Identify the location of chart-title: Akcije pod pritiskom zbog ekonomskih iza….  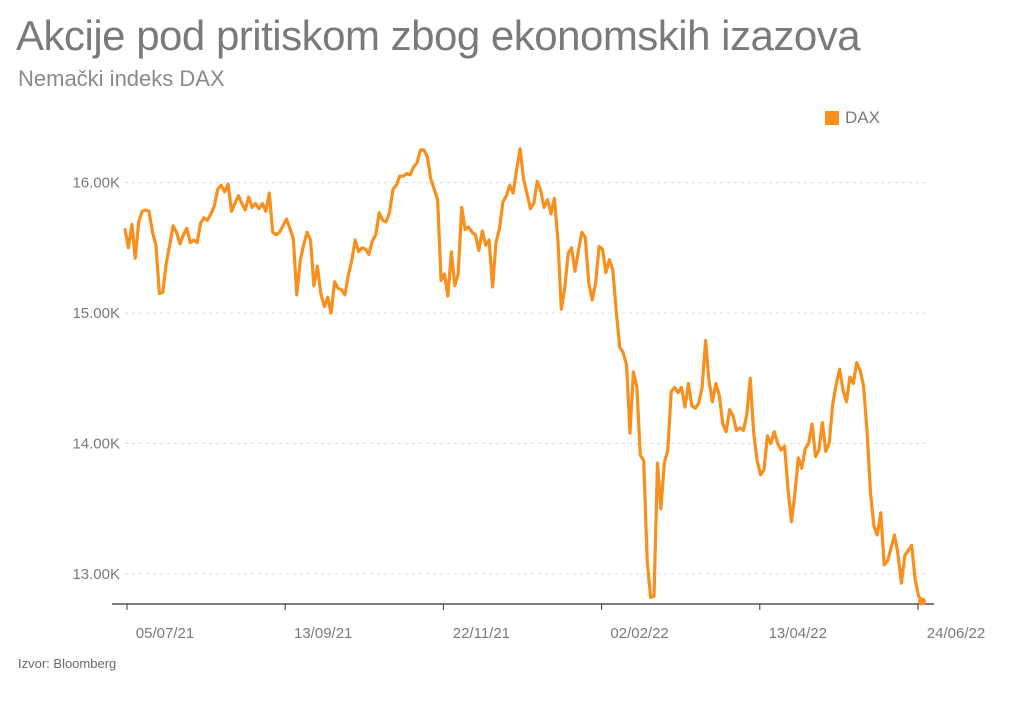
(438, 35).